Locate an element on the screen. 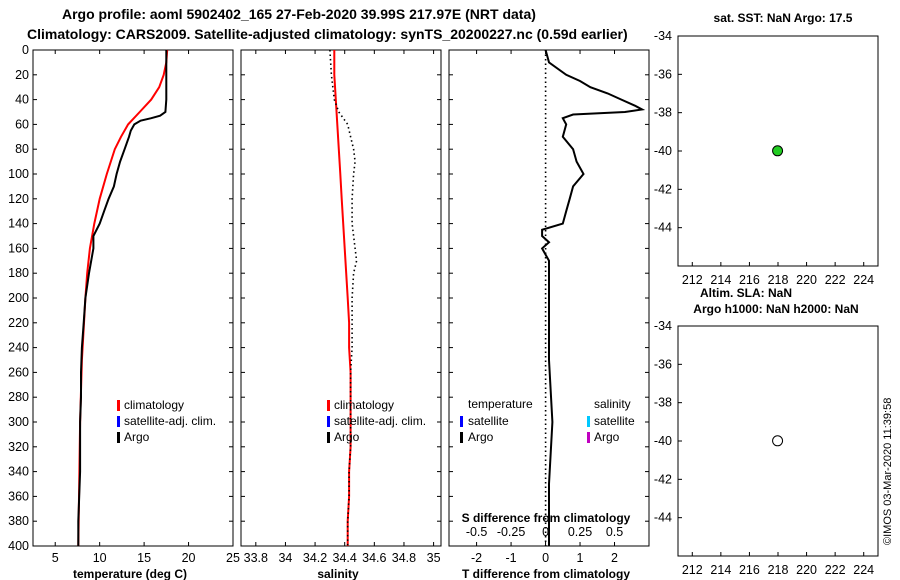 This screenshot has height=580, width=900. legend-label-argo: Argo is located at coordinates (347, 437).